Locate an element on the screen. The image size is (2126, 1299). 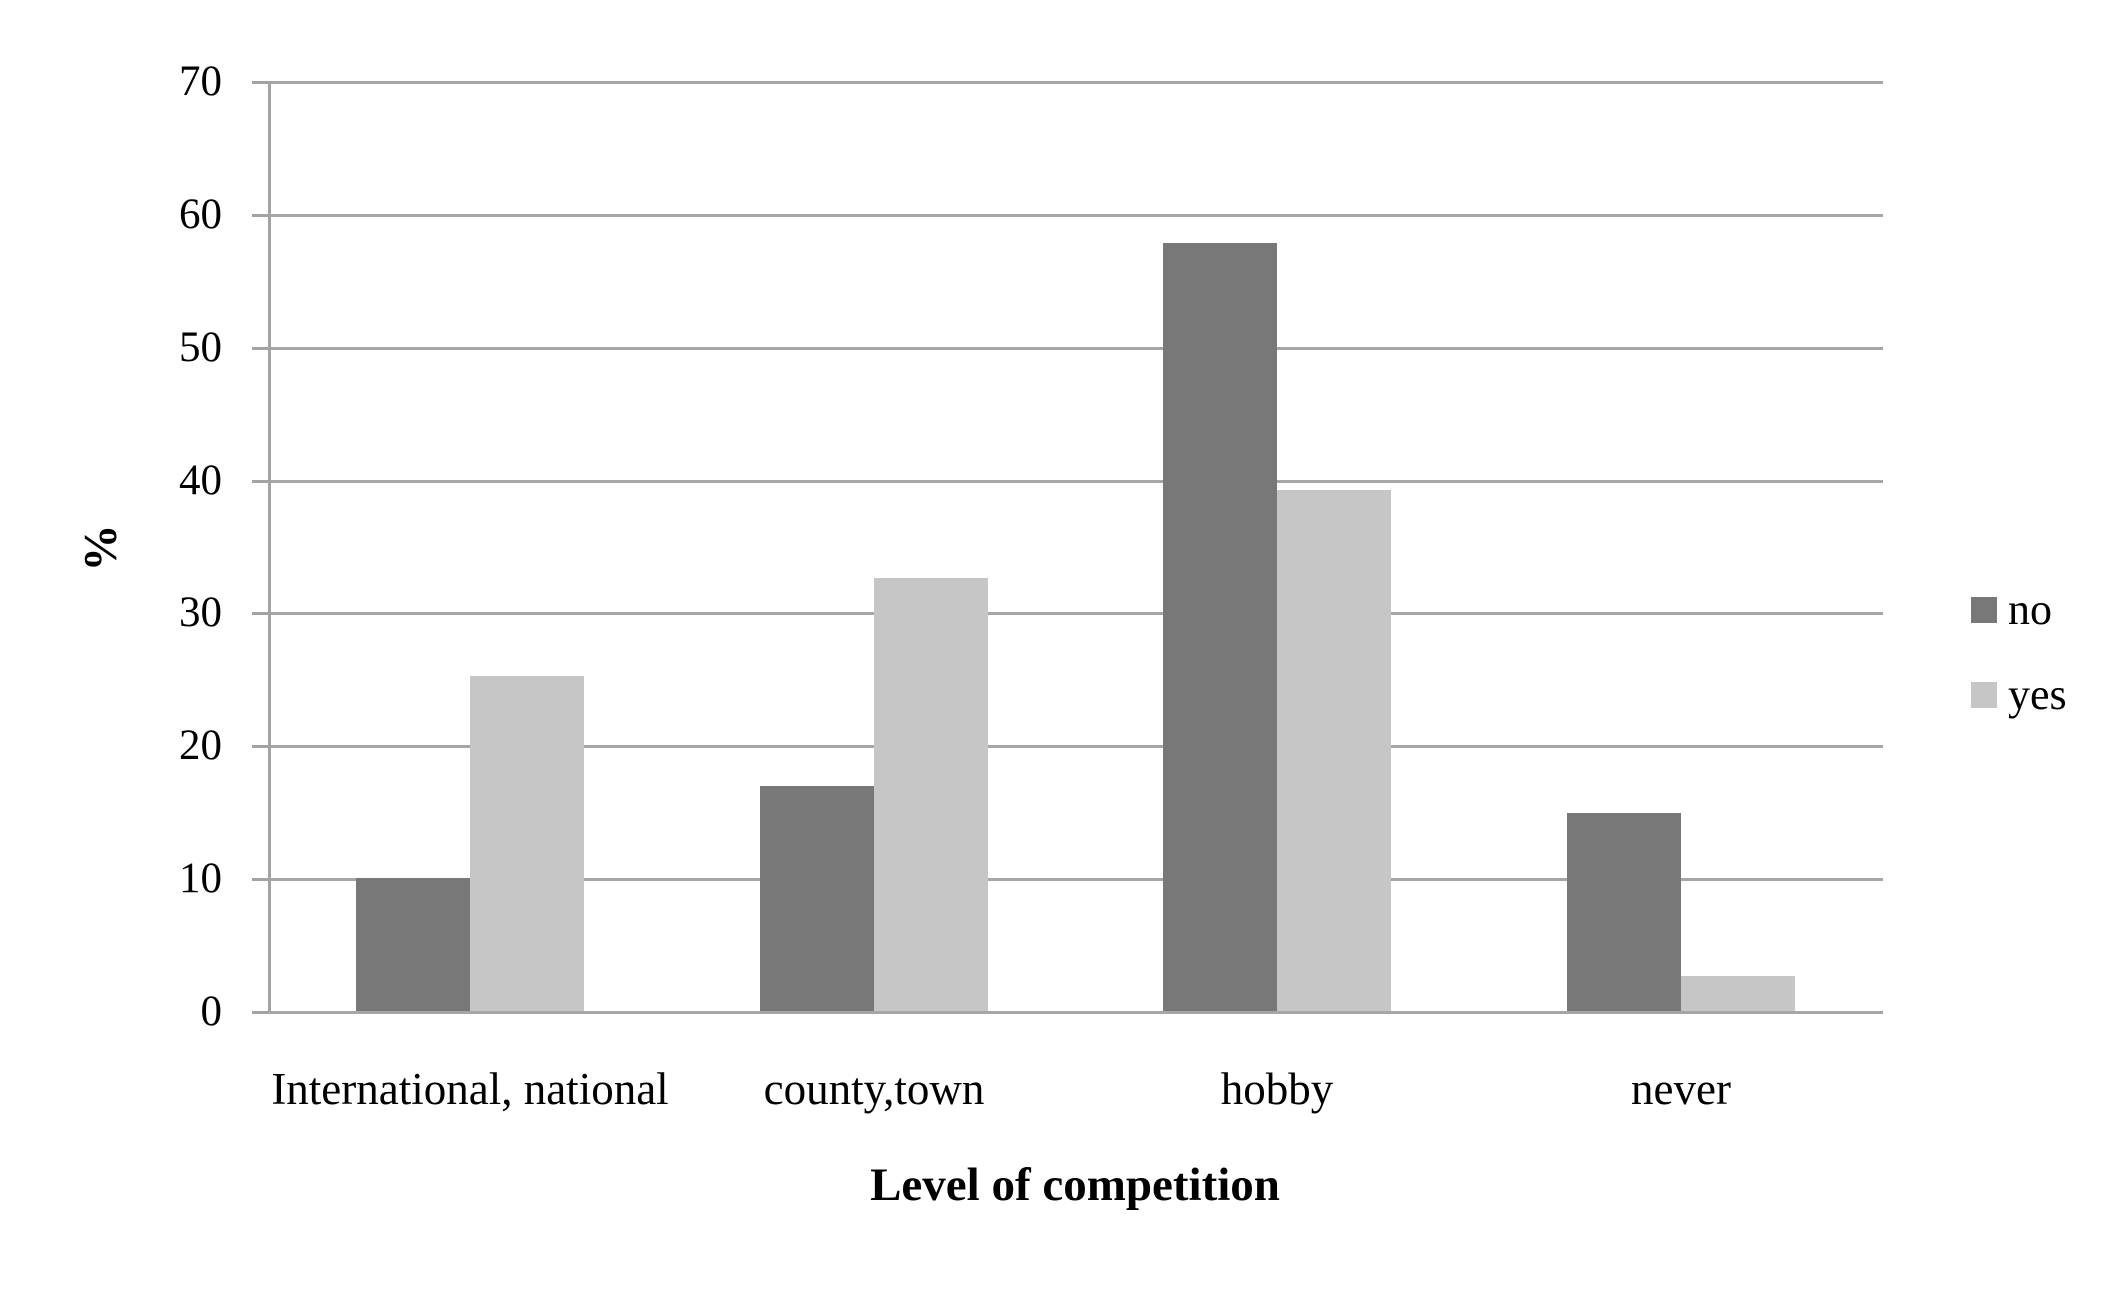
y-tick-label-20: 20 is located at coordinates (200, 745).